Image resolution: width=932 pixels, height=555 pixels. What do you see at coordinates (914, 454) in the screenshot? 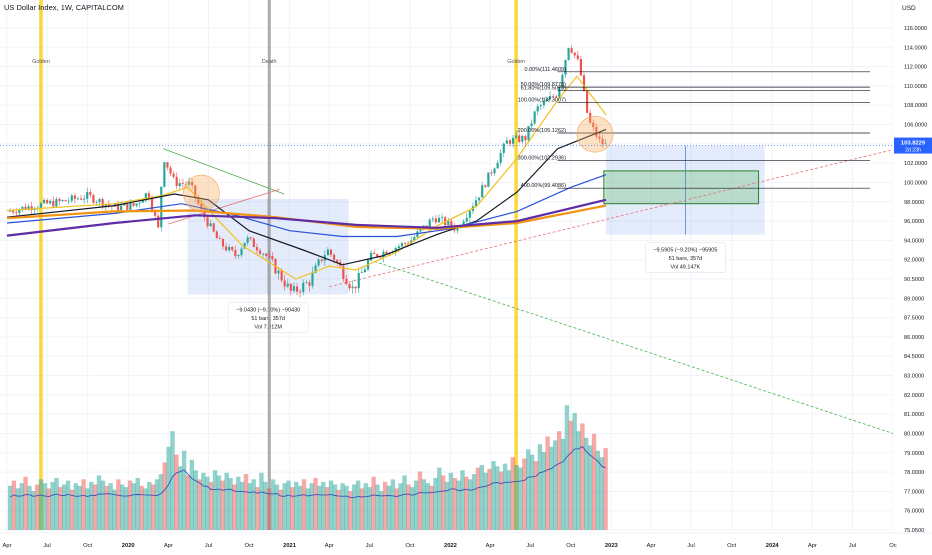
I see `y-tick-label: 79.0000` at bounding box center [914, 454].